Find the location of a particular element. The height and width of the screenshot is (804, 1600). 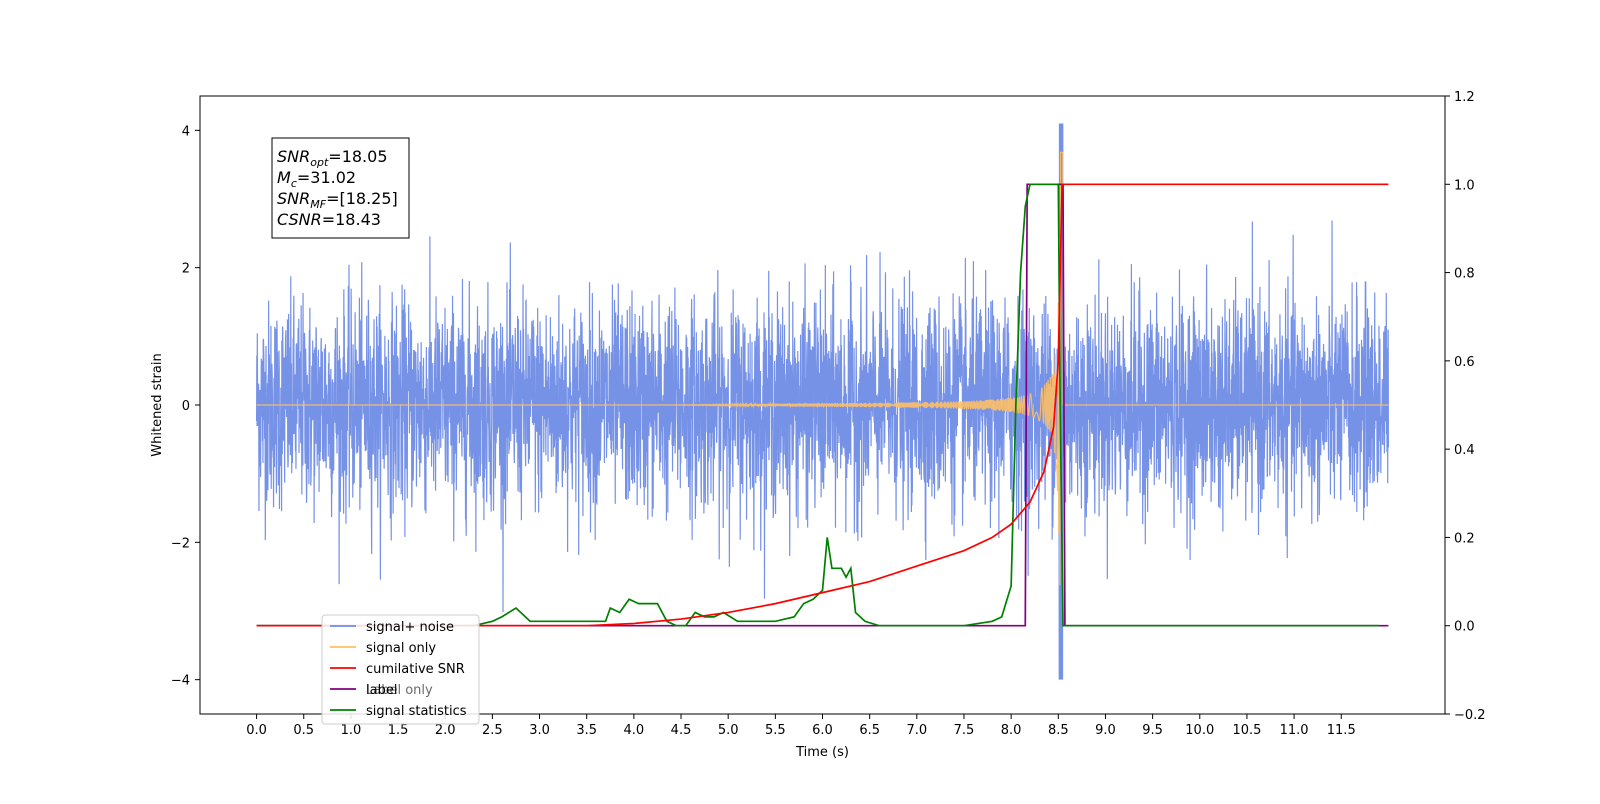

x-tick-label: 11.5 is located at coordinates (1341, 730).